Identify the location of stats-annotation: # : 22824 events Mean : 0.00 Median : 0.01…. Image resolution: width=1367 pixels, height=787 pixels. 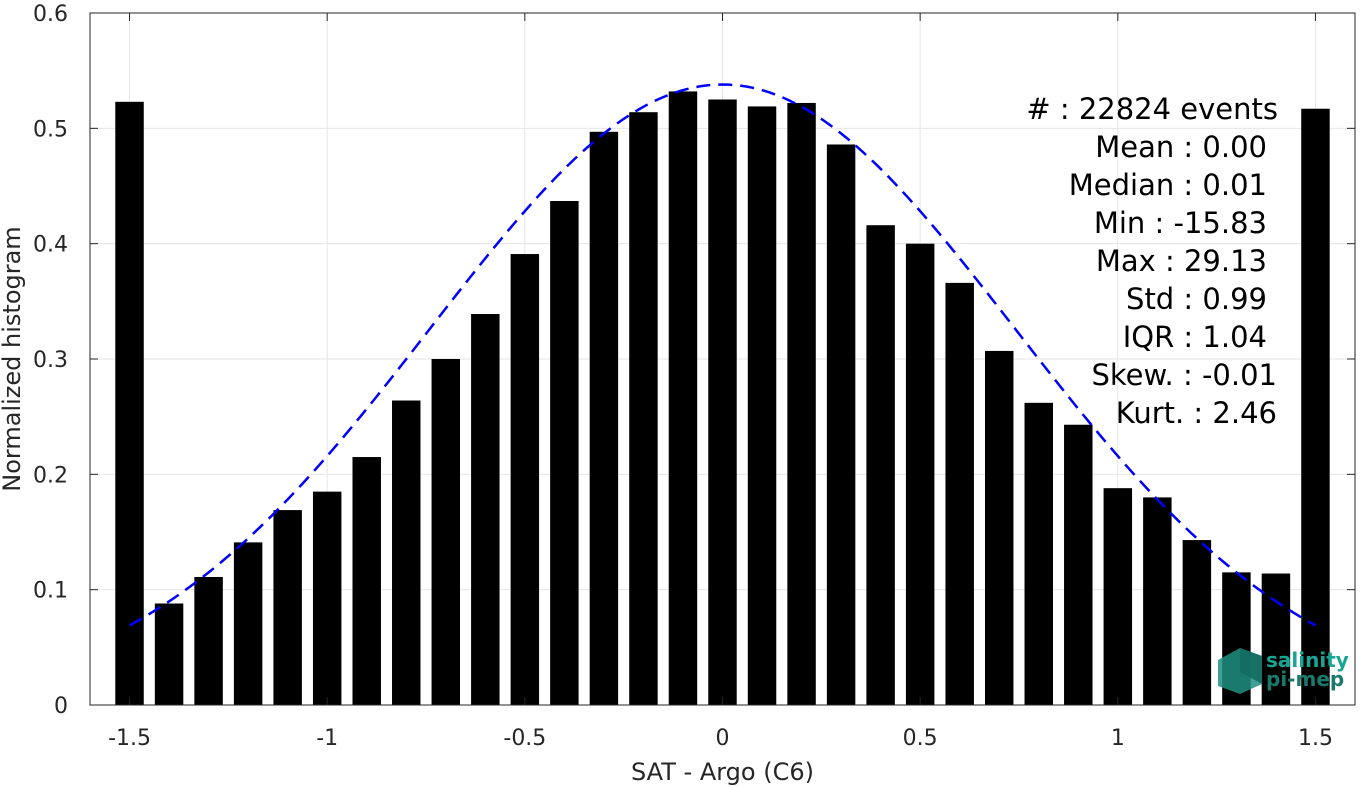
(1152, 261).